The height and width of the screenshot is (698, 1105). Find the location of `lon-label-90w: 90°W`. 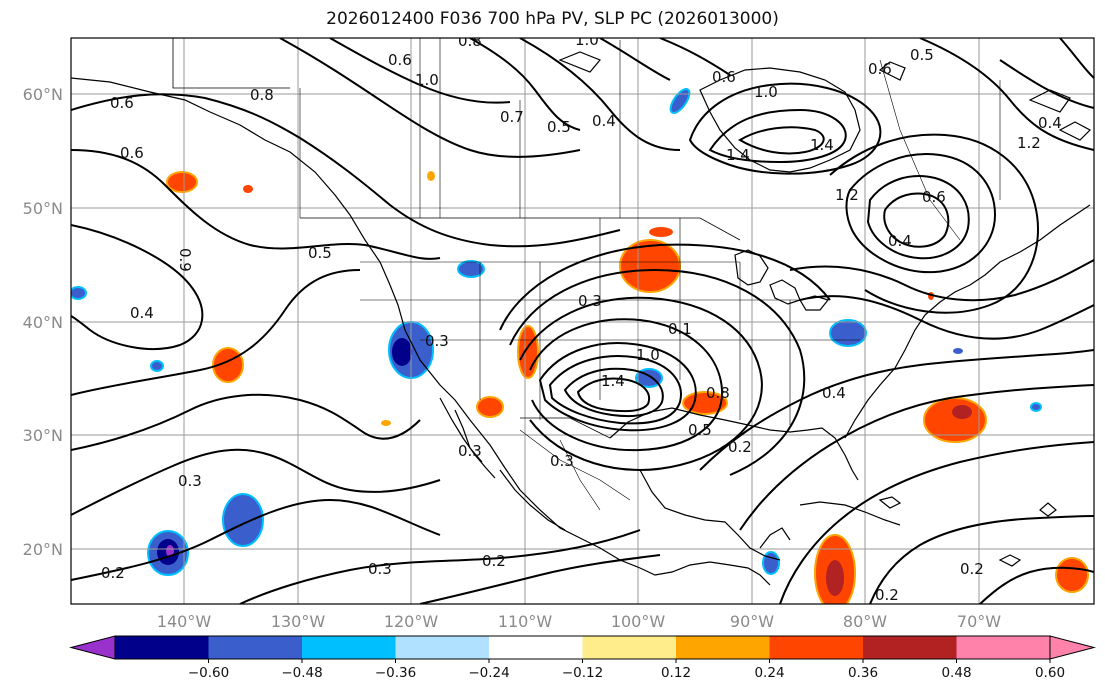

lon-label-90w: 90°W is located at coordinates (752, 621).